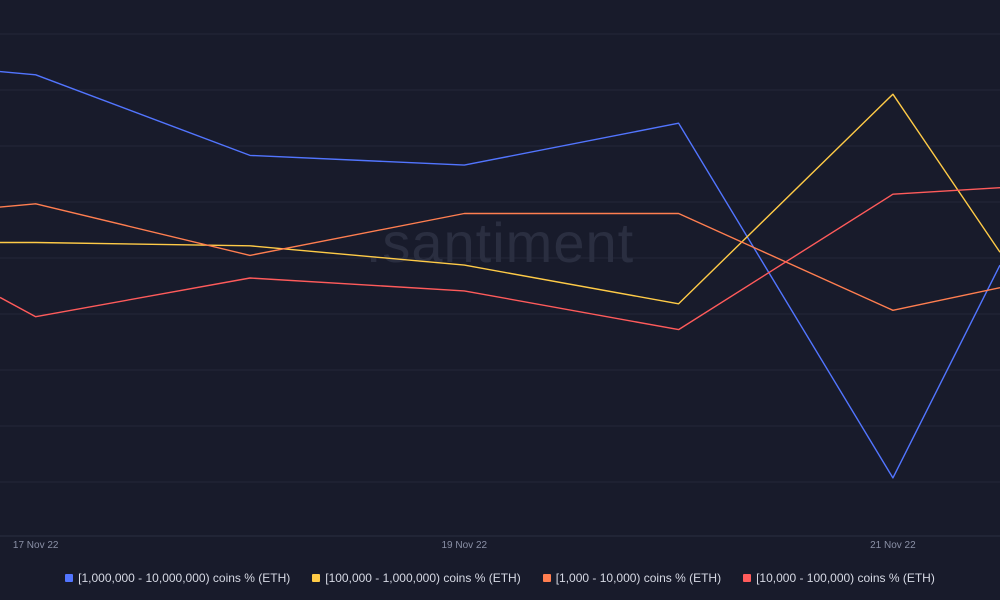 This screenshot has width=1000, height=600. Describe the element at coordinates (500, 242) in the screenshot. I see `watermark: .santiment` at that location.